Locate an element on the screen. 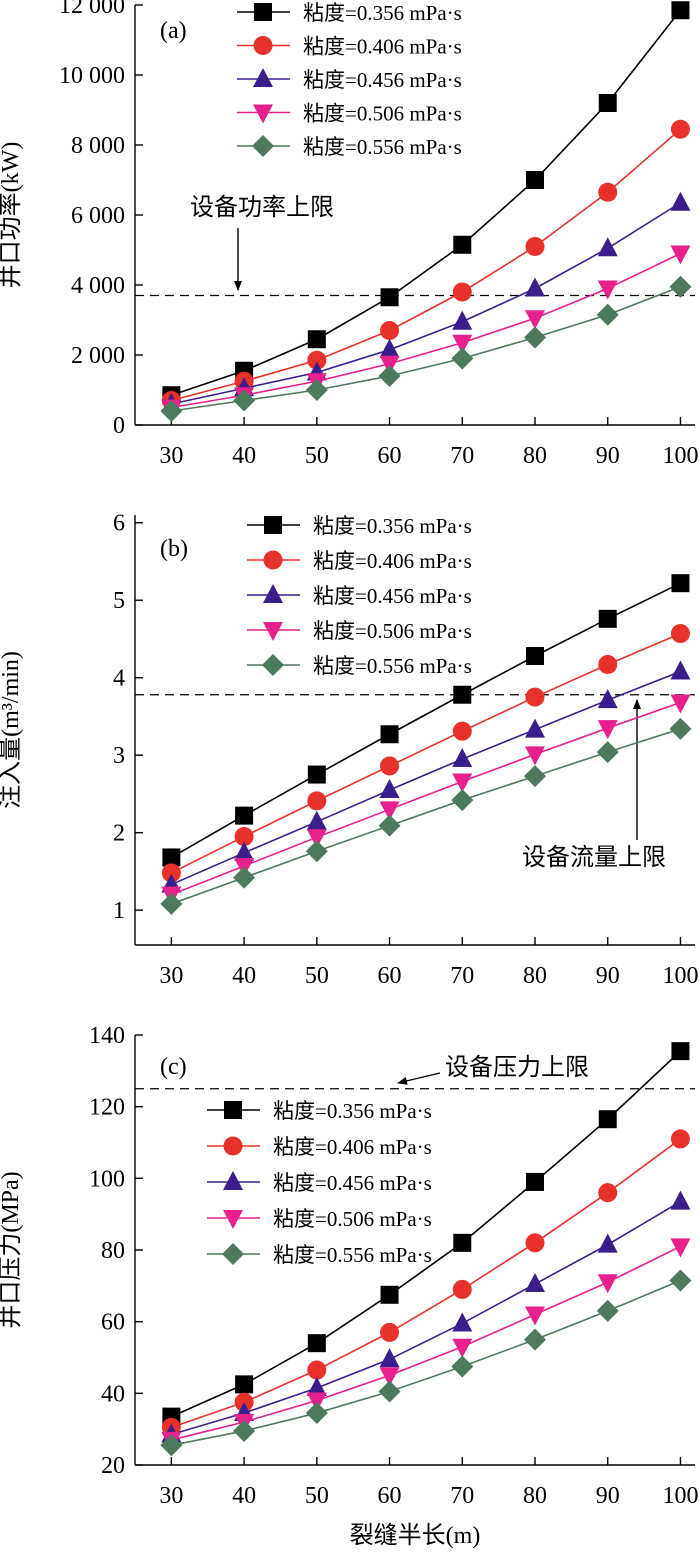 This screenshot has width=700, height=1552. y-tick-label: 140 is located at coordinates (107, 1036).